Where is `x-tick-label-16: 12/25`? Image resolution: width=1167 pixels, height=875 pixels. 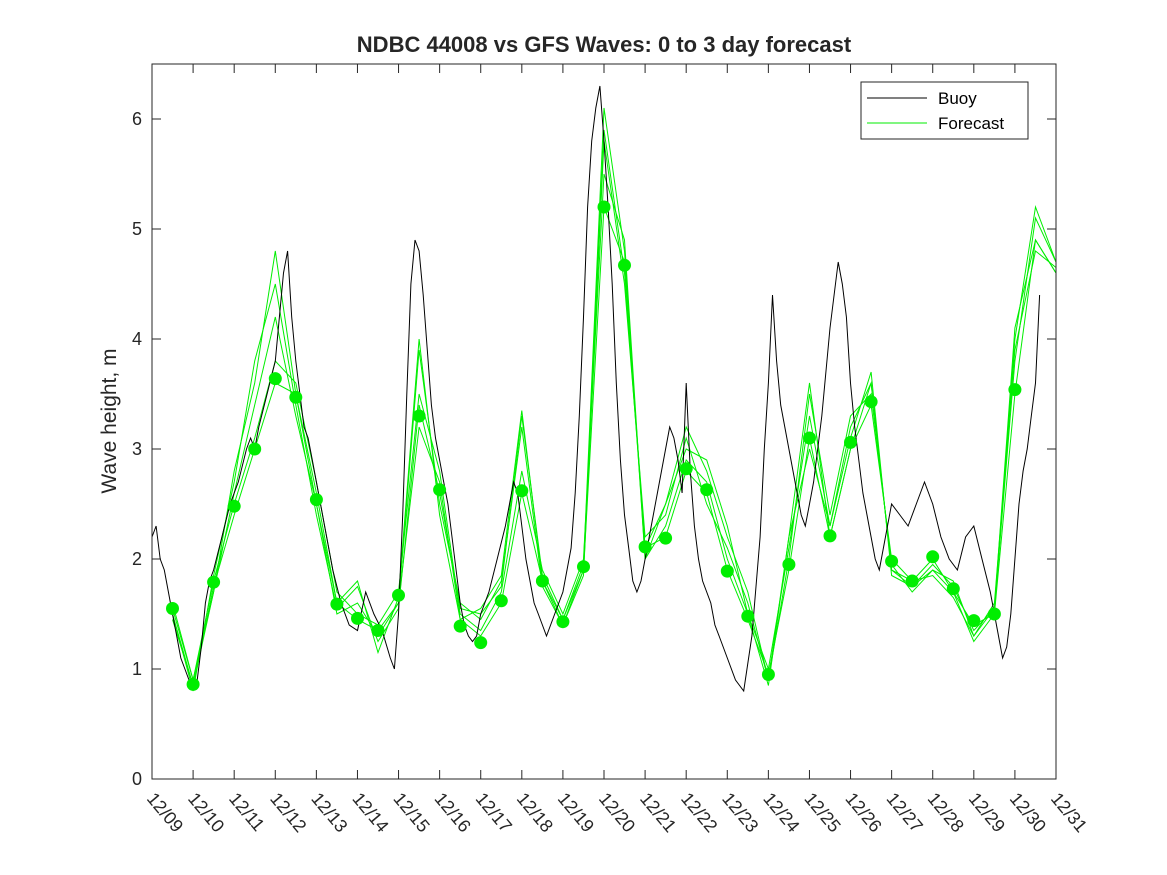 x-tick-label-16: 12/25 is located at coordinates (822, 812).